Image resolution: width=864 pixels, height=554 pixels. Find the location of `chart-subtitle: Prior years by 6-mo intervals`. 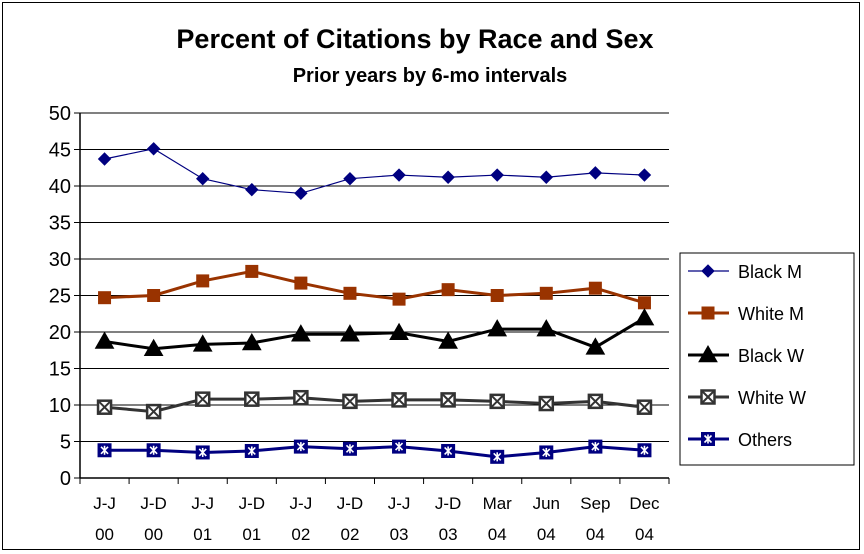

chart-subtitle: Prior years by 6-mo intervals is located at coordinates (430, 76).